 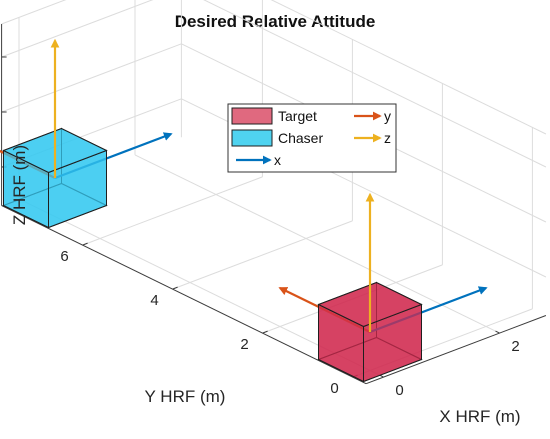 I want to click on y-tick-label: 2, so click(x=244, y=344).